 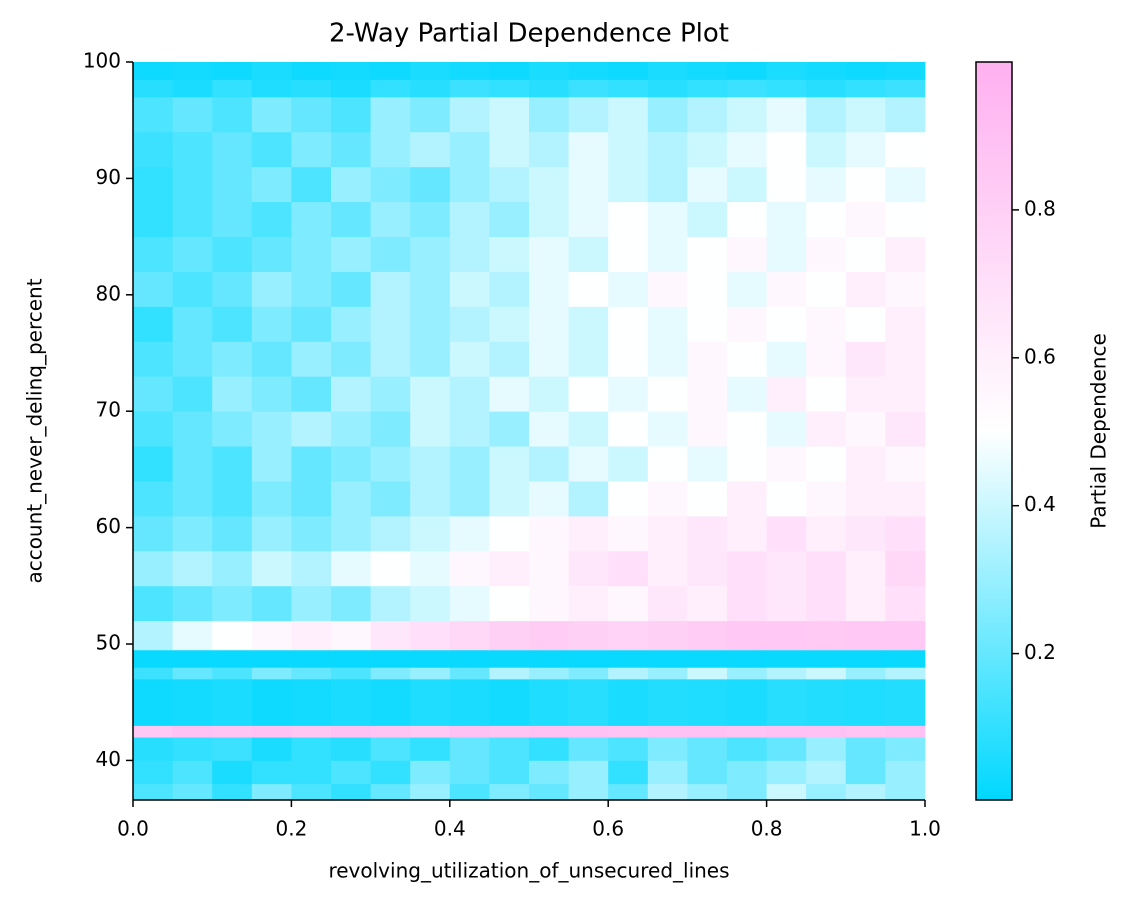 What do you see at coordinates (1040, 652) in the screenshot?
I see `colorbar-tick-label: 0.2` at bounding box center [1040, 652].